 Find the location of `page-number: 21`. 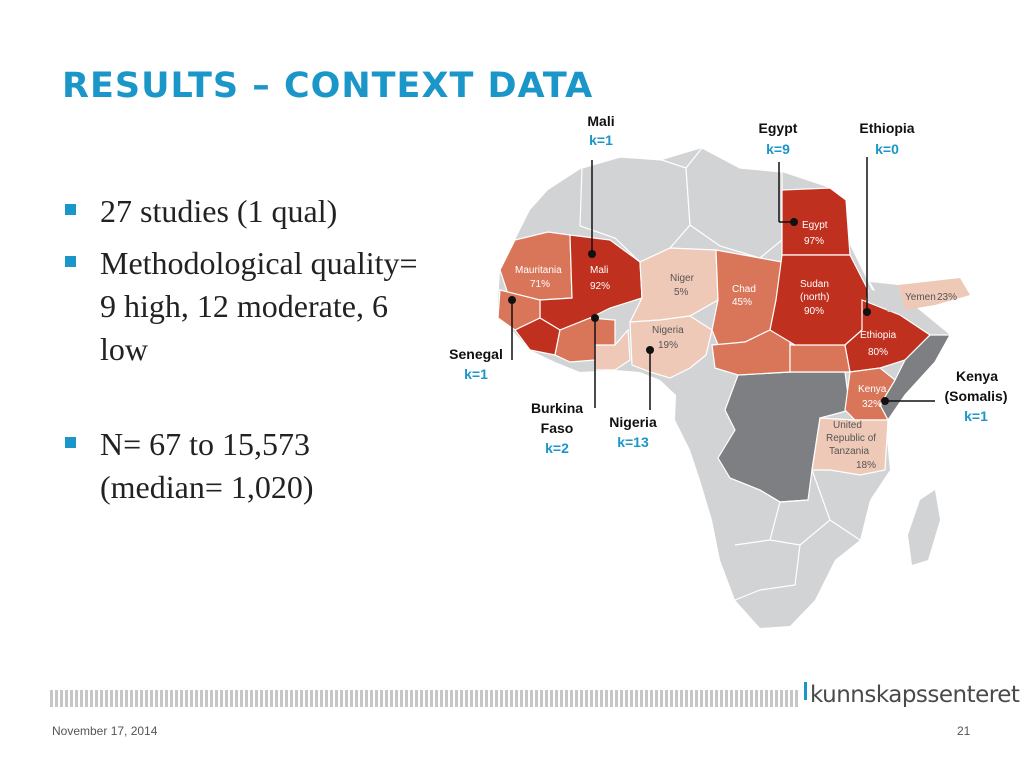

page-number: 21 is located at coordinates (964, 731).